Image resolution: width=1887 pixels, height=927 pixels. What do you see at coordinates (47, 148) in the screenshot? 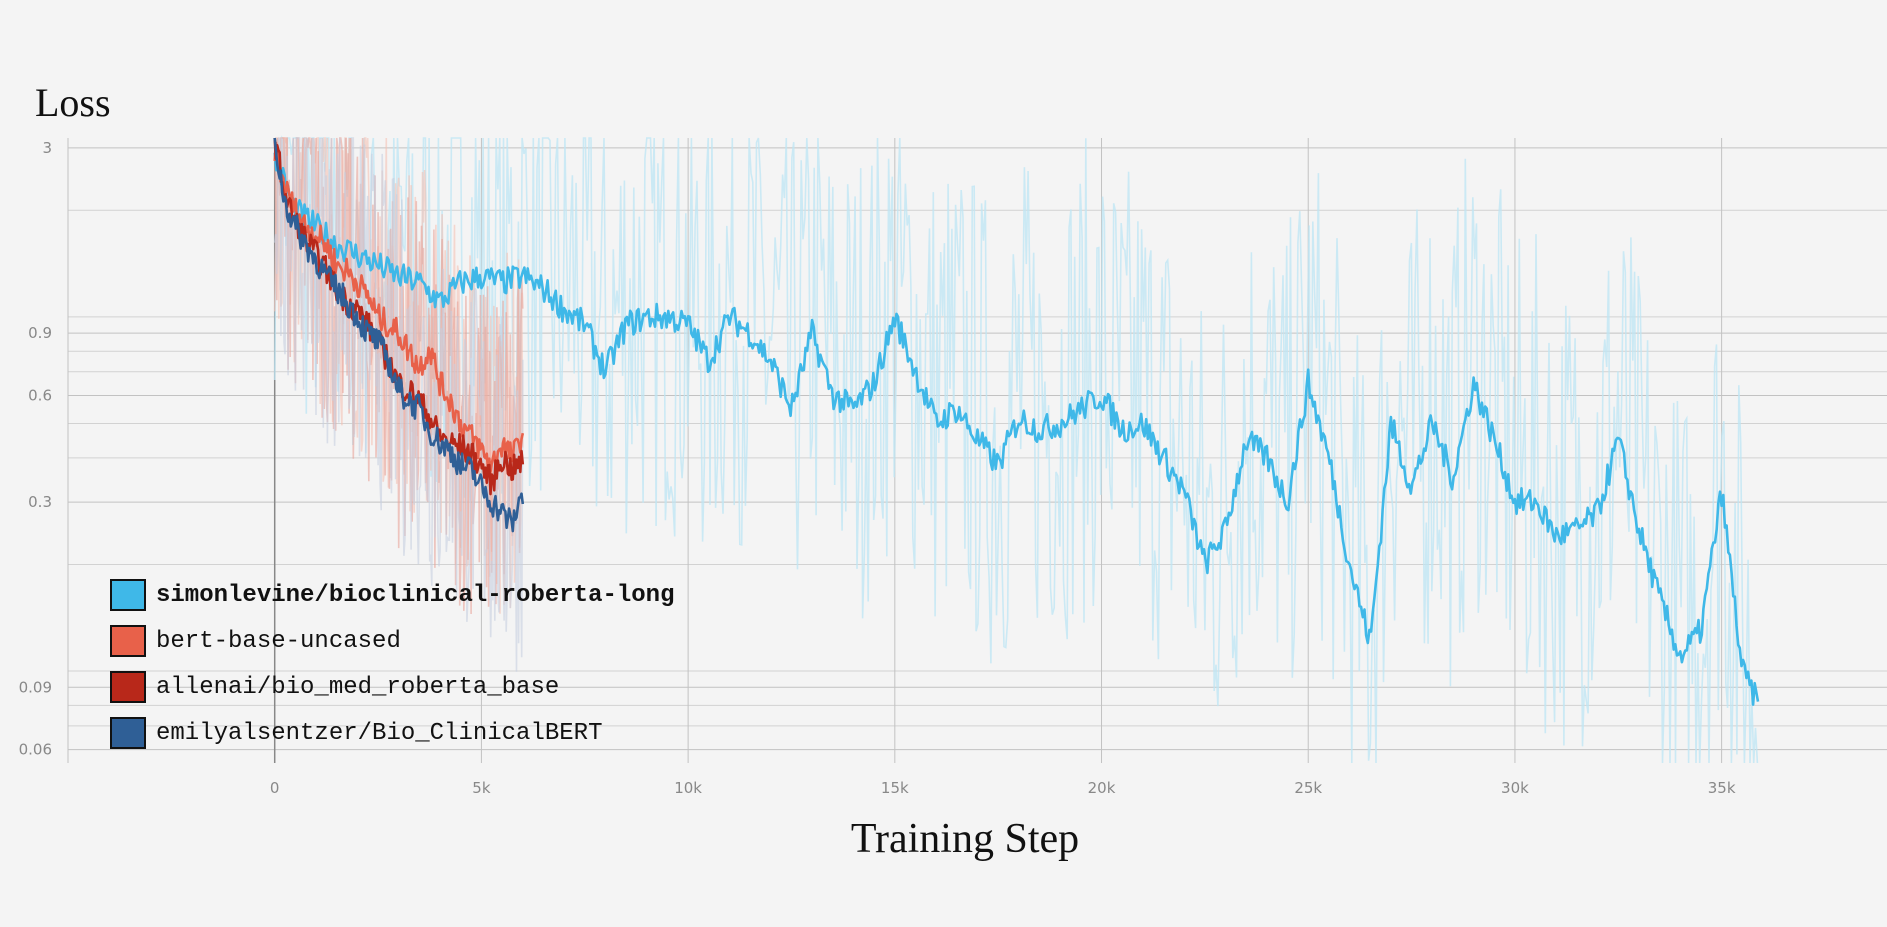
I see `y-tick-label: 3` at bounding box center [47, 148].